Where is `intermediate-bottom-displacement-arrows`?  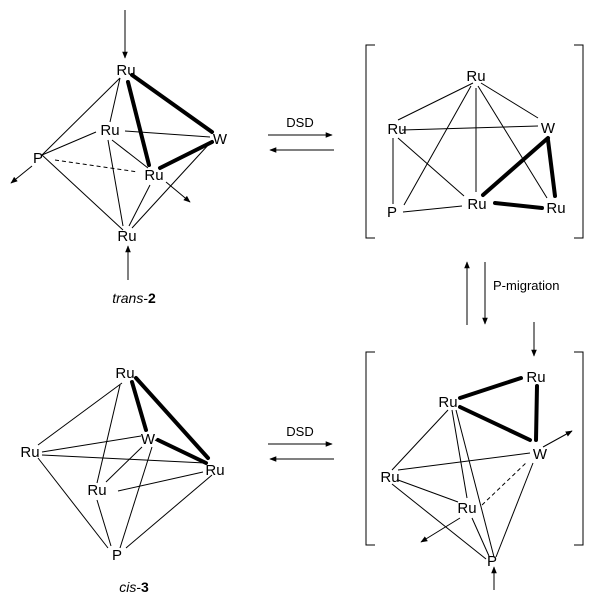 intermediate-bottom-displacement-arrows is located at coordinates (496, 456).